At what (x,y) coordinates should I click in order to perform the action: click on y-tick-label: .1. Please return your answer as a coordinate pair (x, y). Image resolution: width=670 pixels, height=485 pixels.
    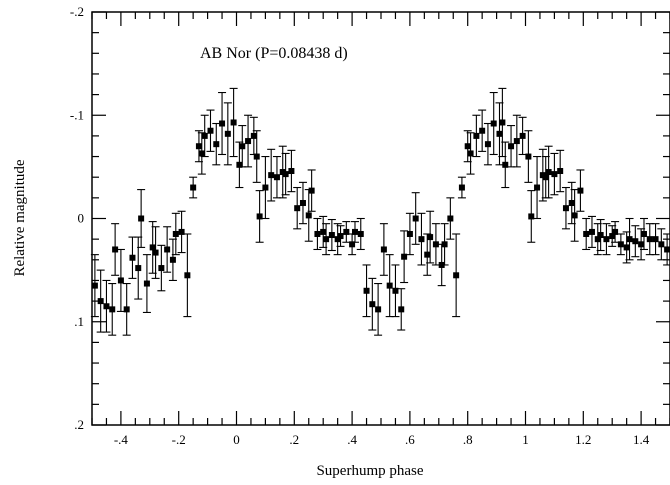
    Looking at the image, I should click on (79, 321).